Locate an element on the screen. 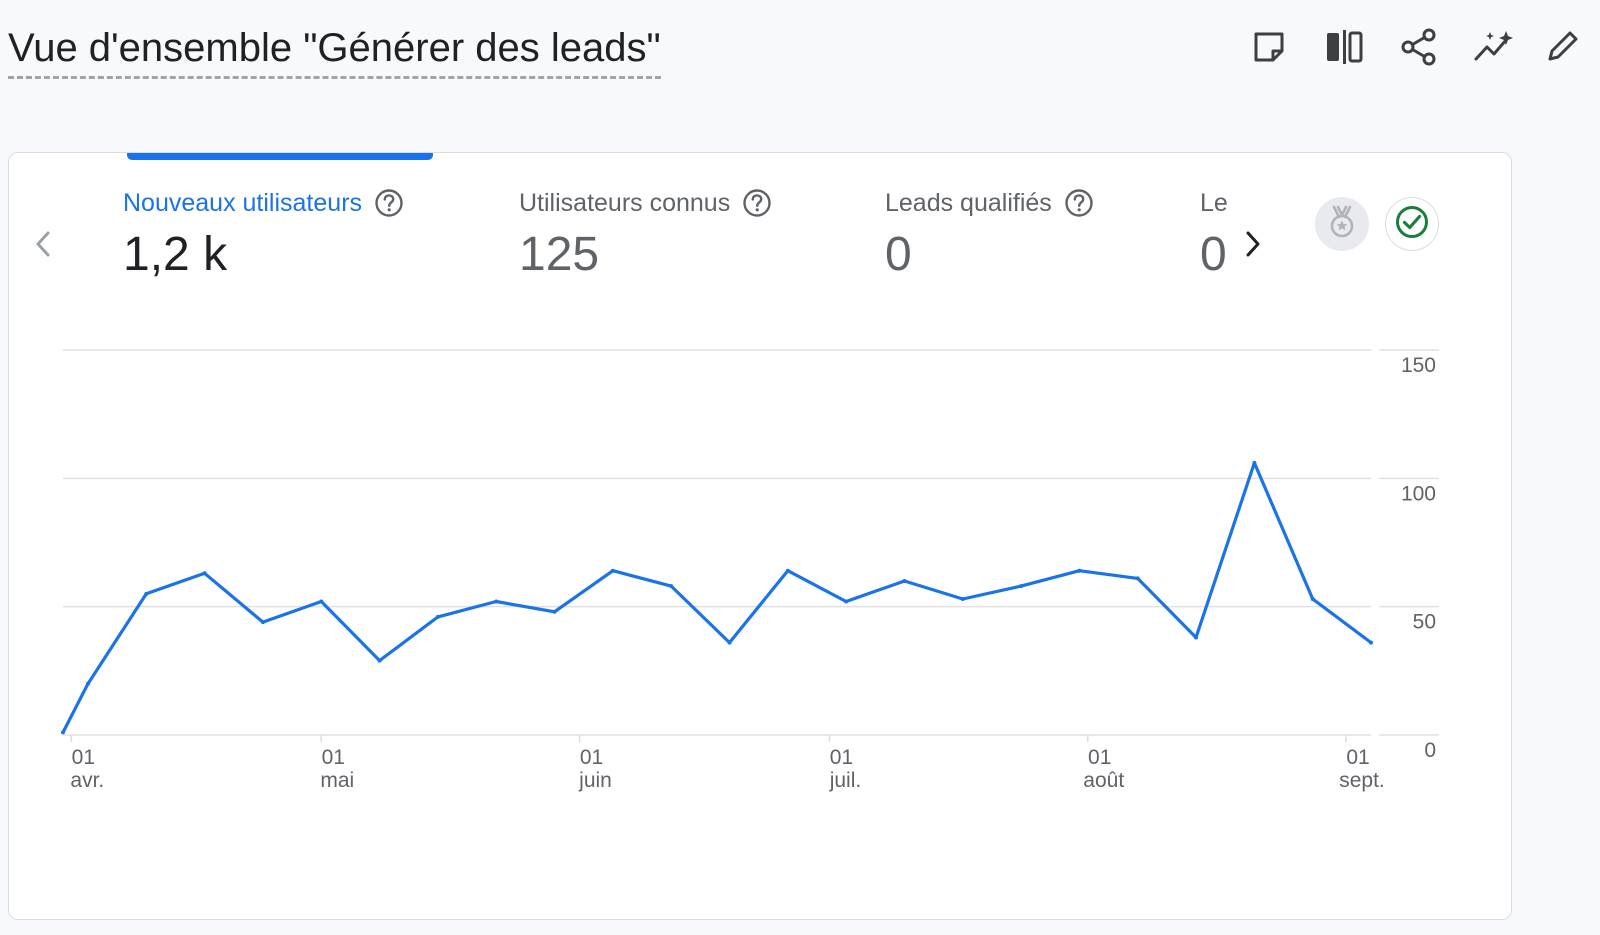 Image resolution: width=1600 pixels, height=935 pixels. metric-value: 1,2 k is located at coordinates (175, 254).